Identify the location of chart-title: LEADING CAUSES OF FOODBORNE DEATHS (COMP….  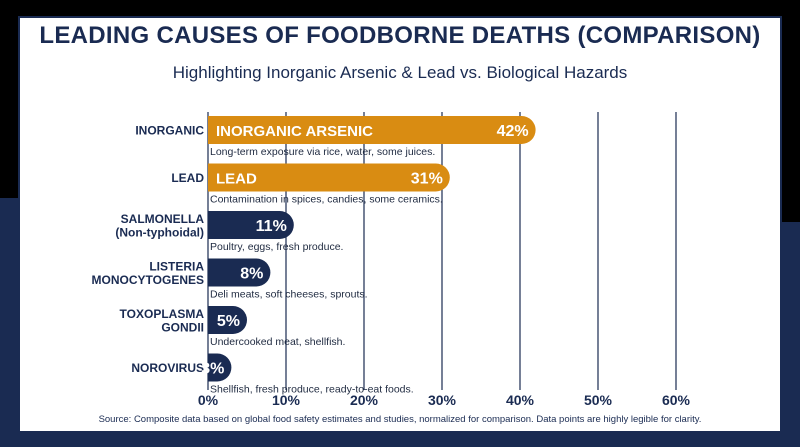
(400, 35).